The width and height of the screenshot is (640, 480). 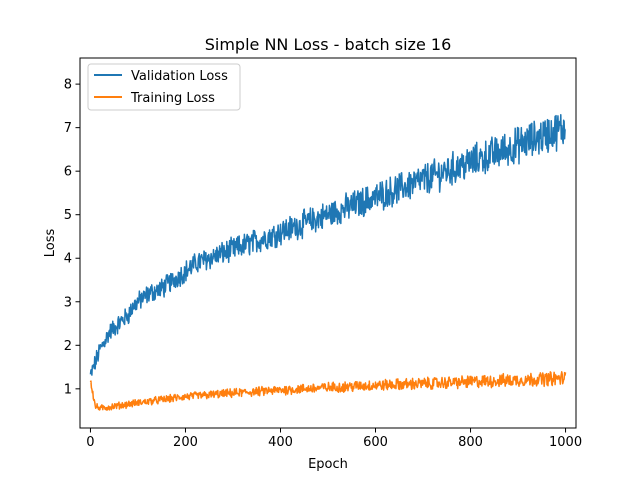 What do you see at coordinates (72, 237) in the screenshot?
I see `y-axis-ticks: 1 2 3 4 5 6 7 8` at bounding box center [72, 237].